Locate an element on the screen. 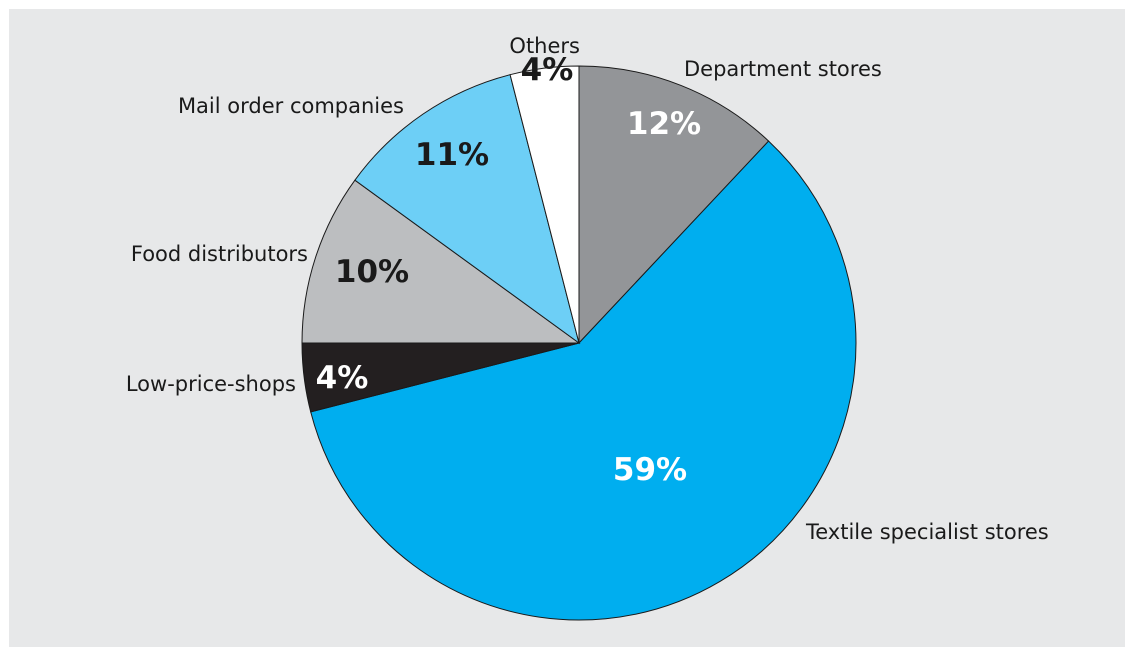 The width and height of the screenshot is (1131, 662). pie-value-label-textile-specialist-stores: 59% is located at coordinates (650, 470).